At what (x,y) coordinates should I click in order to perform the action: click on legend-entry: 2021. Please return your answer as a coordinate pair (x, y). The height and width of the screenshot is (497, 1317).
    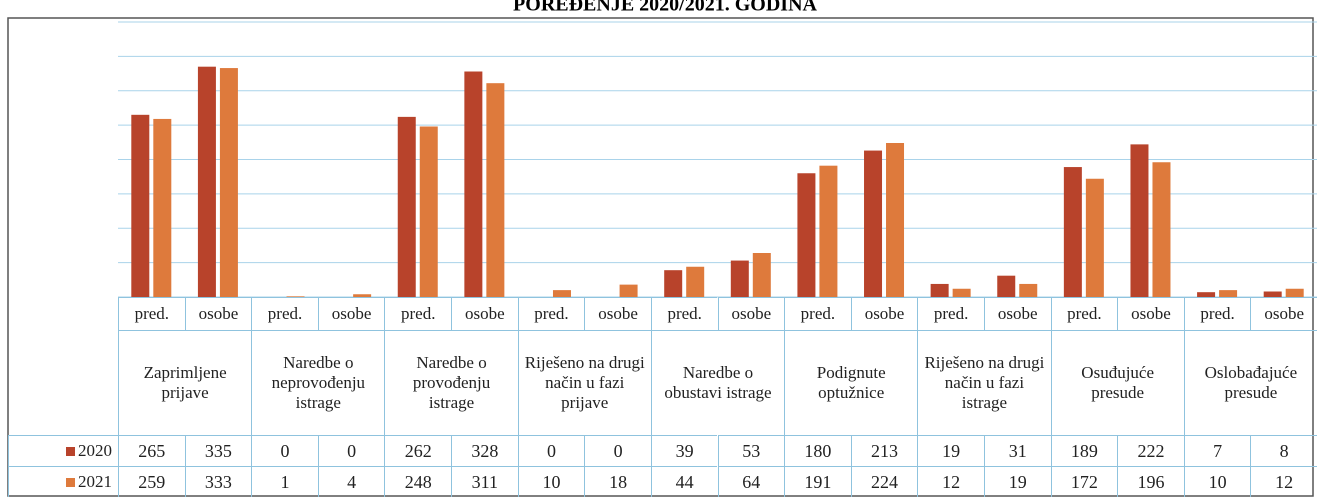
    Looking at the image, I should click on (63, 481).